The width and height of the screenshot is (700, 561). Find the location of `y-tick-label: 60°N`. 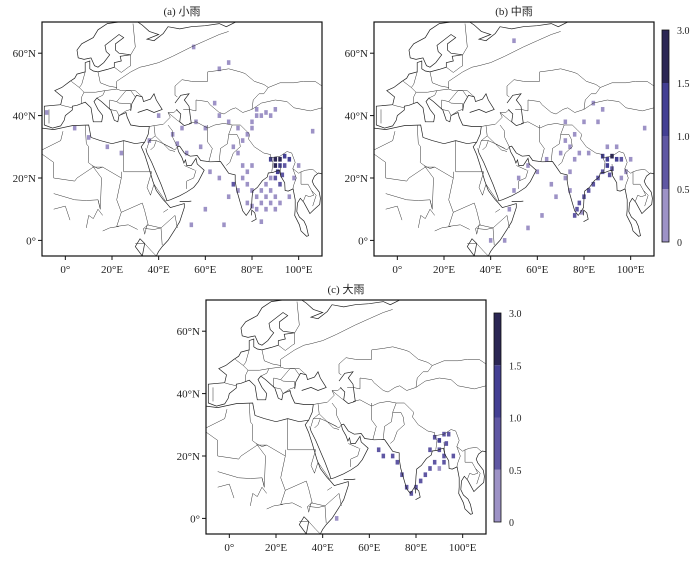

y-tick-label: 60°N is located at coordinates (188, 332).